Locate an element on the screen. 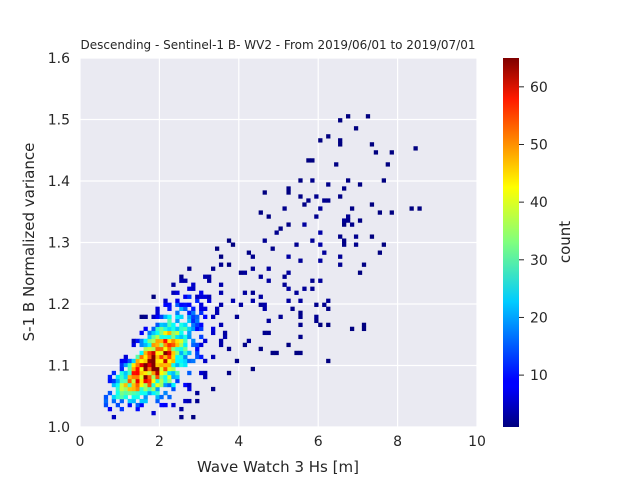 The image size is (640, 480). y-tick-label: 1.2 is located at coordinates (59, 305).